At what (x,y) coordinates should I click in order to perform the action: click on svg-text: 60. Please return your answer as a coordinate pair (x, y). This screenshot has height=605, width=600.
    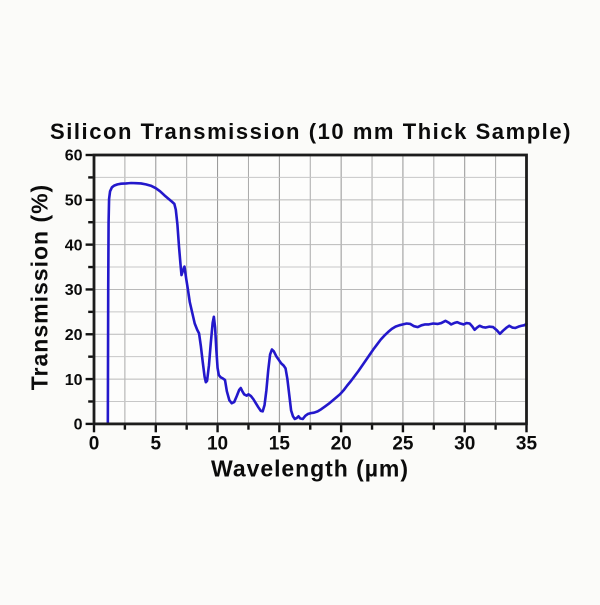
    Looking at the image, I should click on (74, 156).